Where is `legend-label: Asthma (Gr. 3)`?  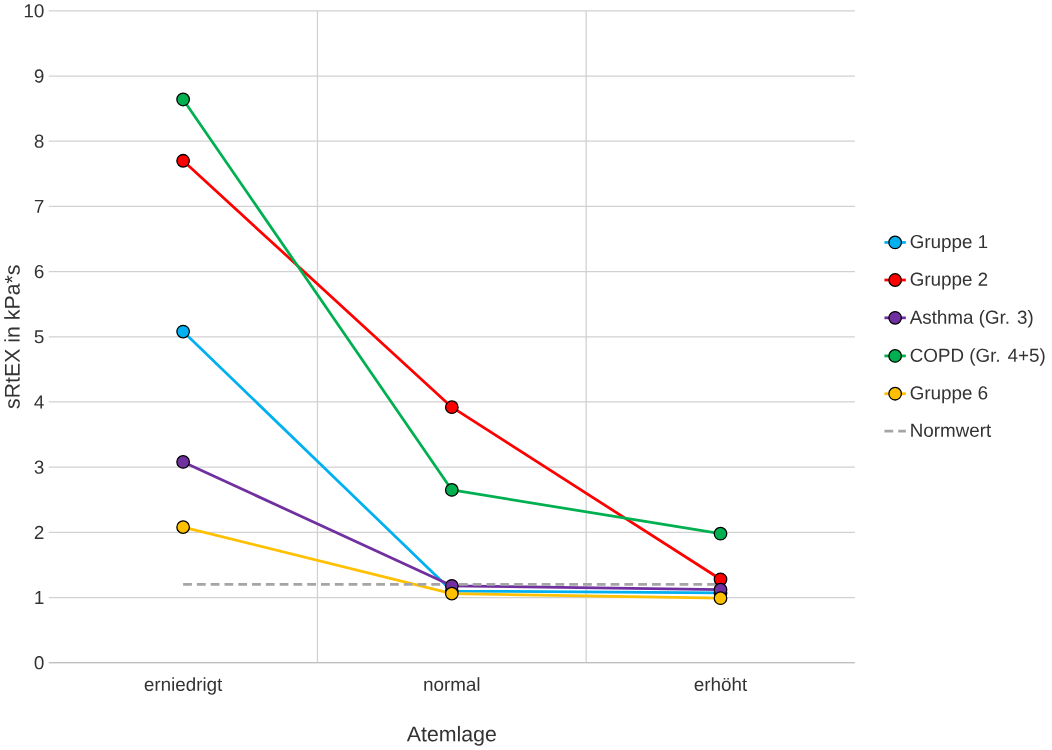 legend-label: Asthma (Gr. 3) is located at coordinates (971, 319).